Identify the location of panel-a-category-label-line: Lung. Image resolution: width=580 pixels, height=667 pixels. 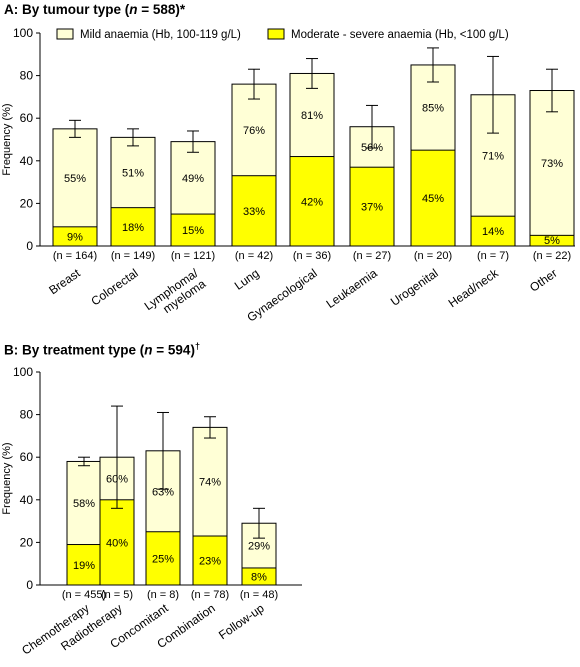
(247, 279).